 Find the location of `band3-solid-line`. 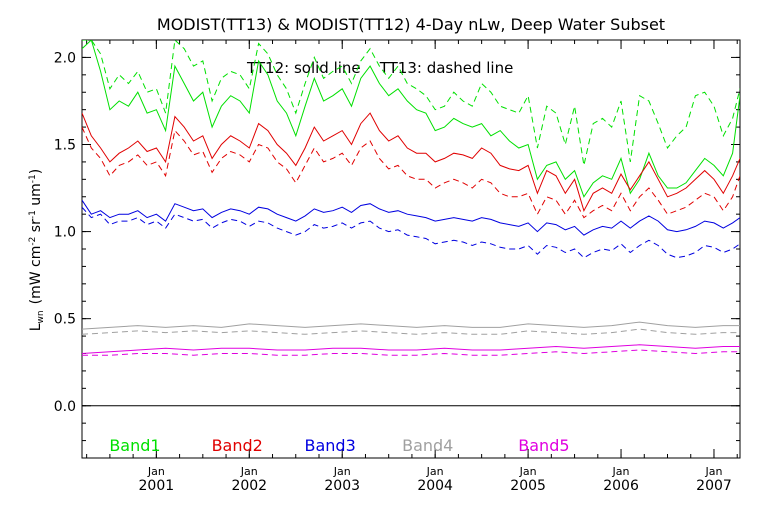

band3-solid-line is located at coordinates (411, 217).